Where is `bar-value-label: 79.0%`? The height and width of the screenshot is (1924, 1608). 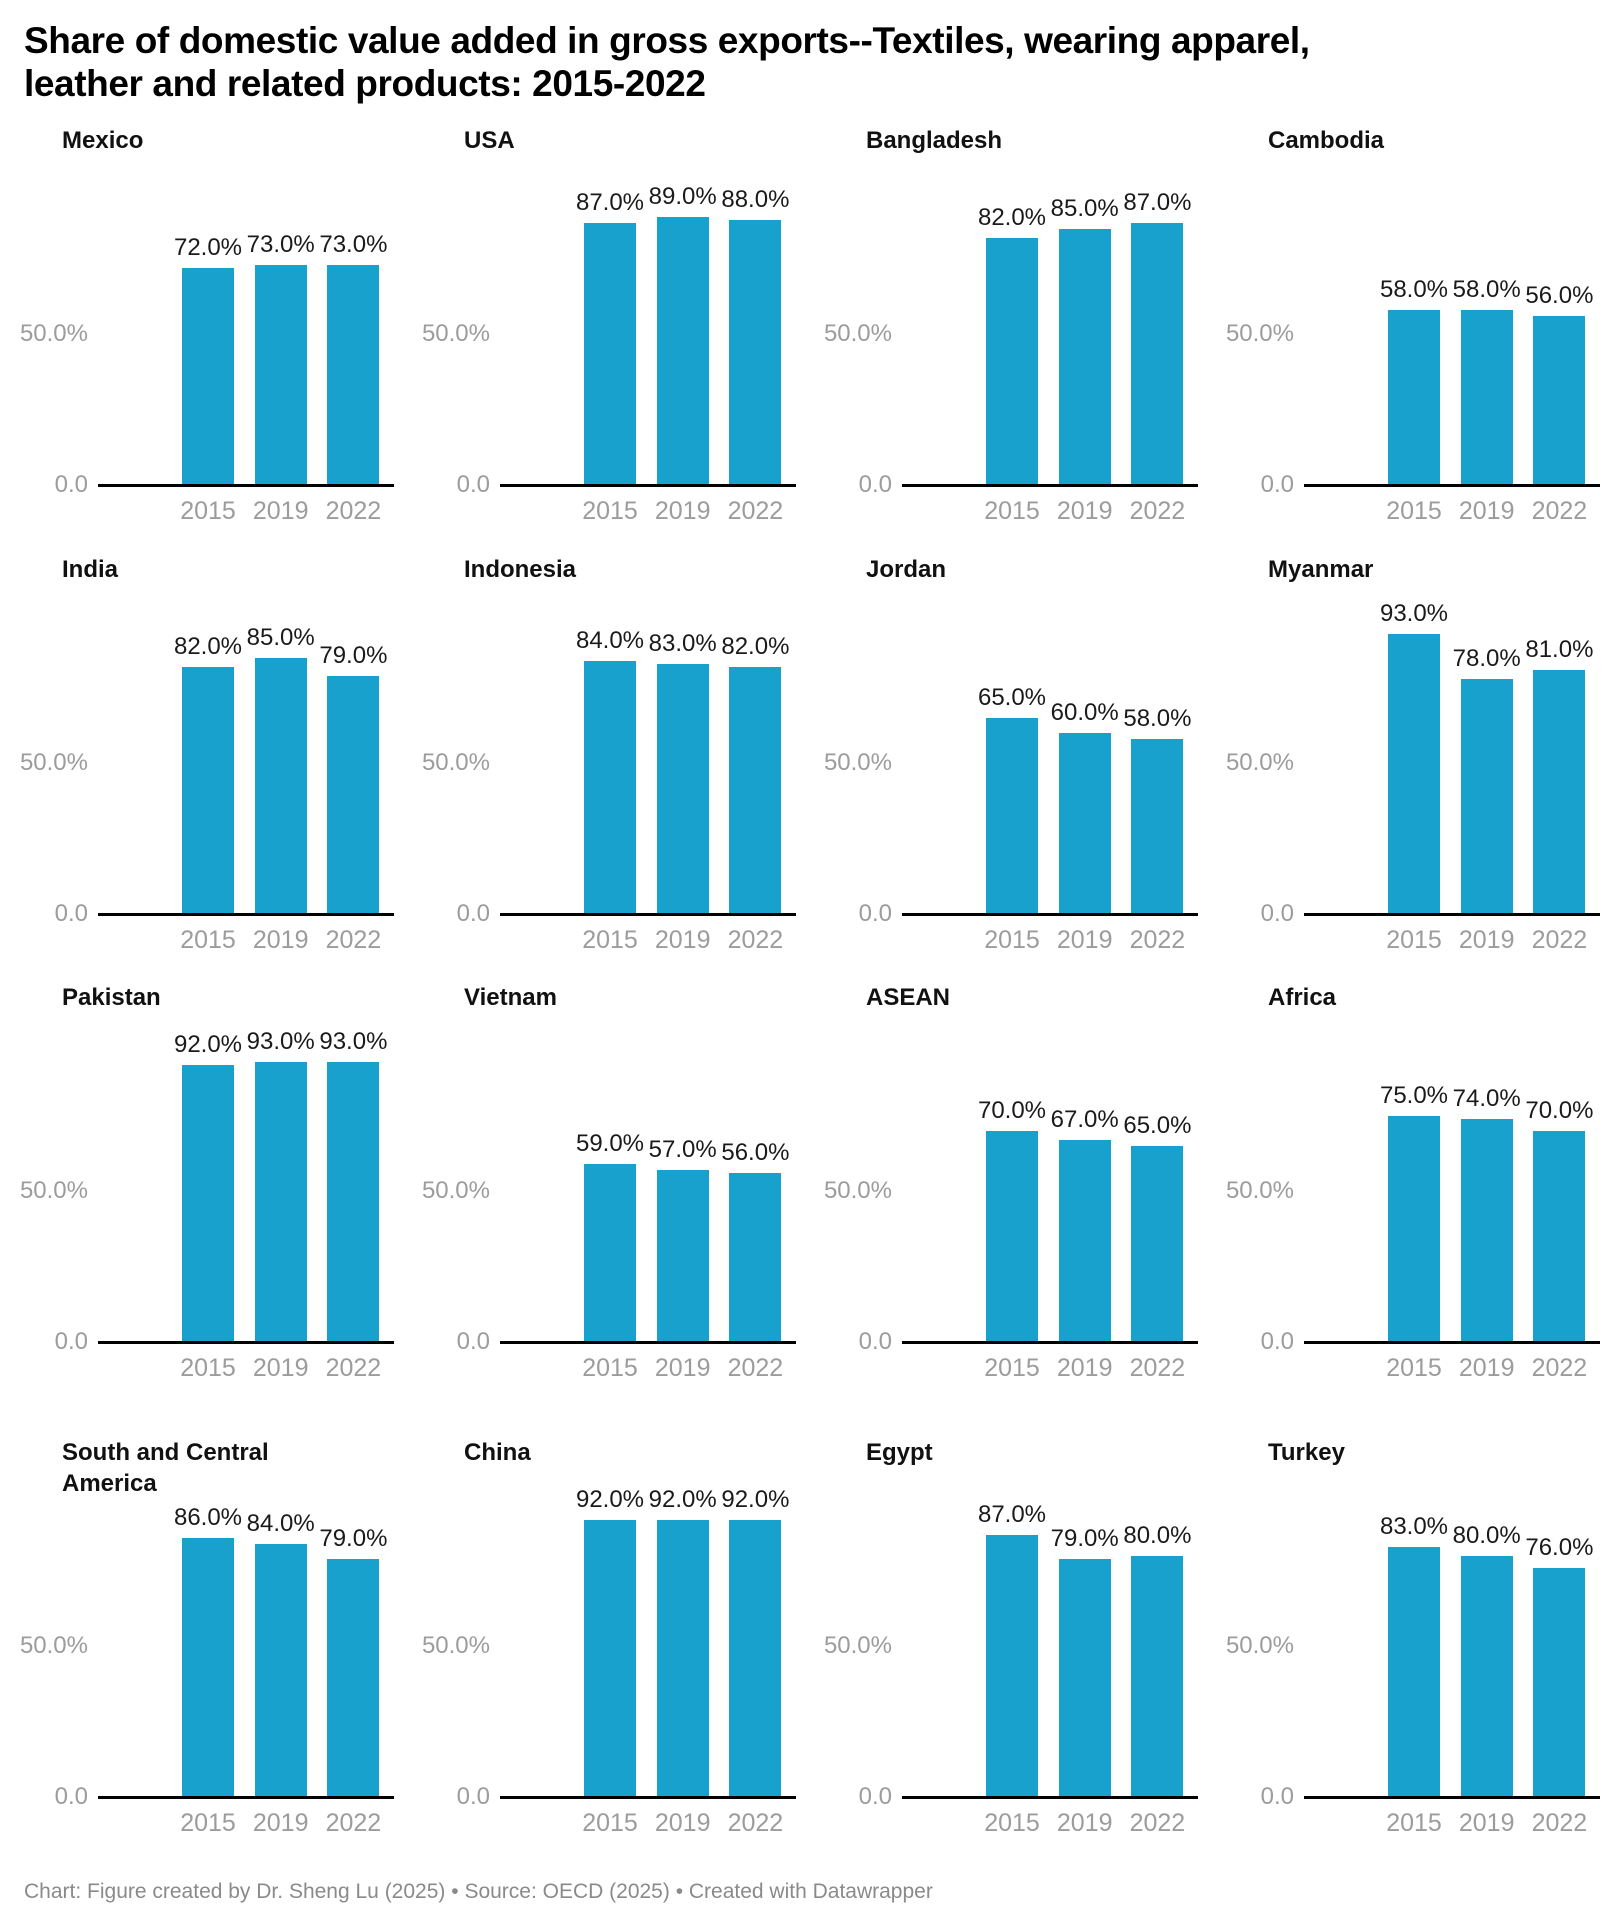 bar-value-label: 79.0% is located at coordinates (353, 1539).